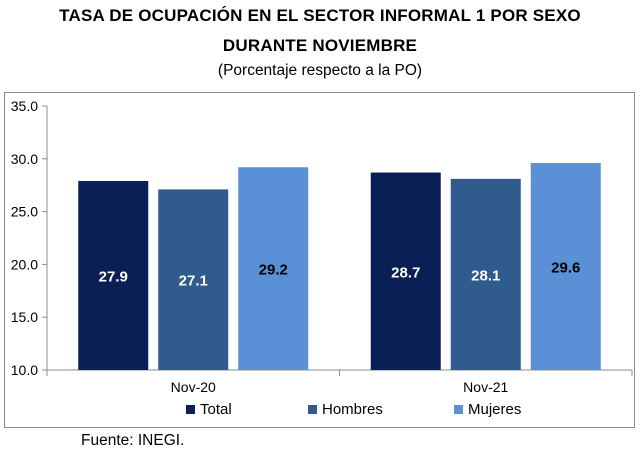 The height and width of the screenshot is (458, 640). What do you see at coordinates (24, 212) in the screenshot?
I see `y-tick-label: 25.0` at bounding box center [24, 212].